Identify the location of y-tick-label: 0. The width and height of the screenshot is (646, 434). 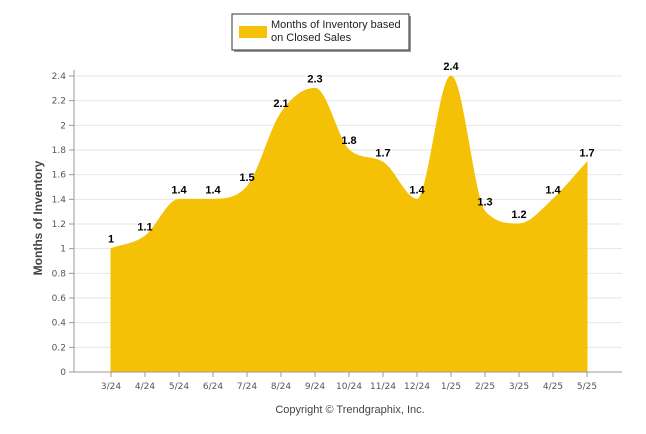
(63, 373).